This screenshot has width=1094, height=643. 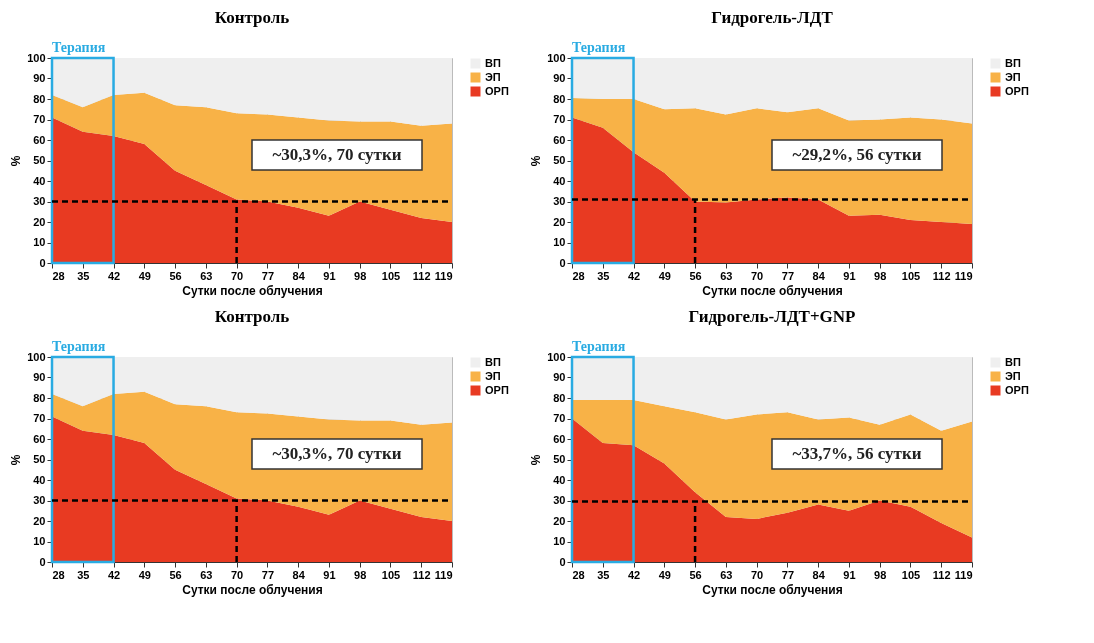 What do you see at coordinates (857, 453) in the screenshot?
I see `annotation: ~33,7%, 56 сутки` at bounding box center [857, 453].